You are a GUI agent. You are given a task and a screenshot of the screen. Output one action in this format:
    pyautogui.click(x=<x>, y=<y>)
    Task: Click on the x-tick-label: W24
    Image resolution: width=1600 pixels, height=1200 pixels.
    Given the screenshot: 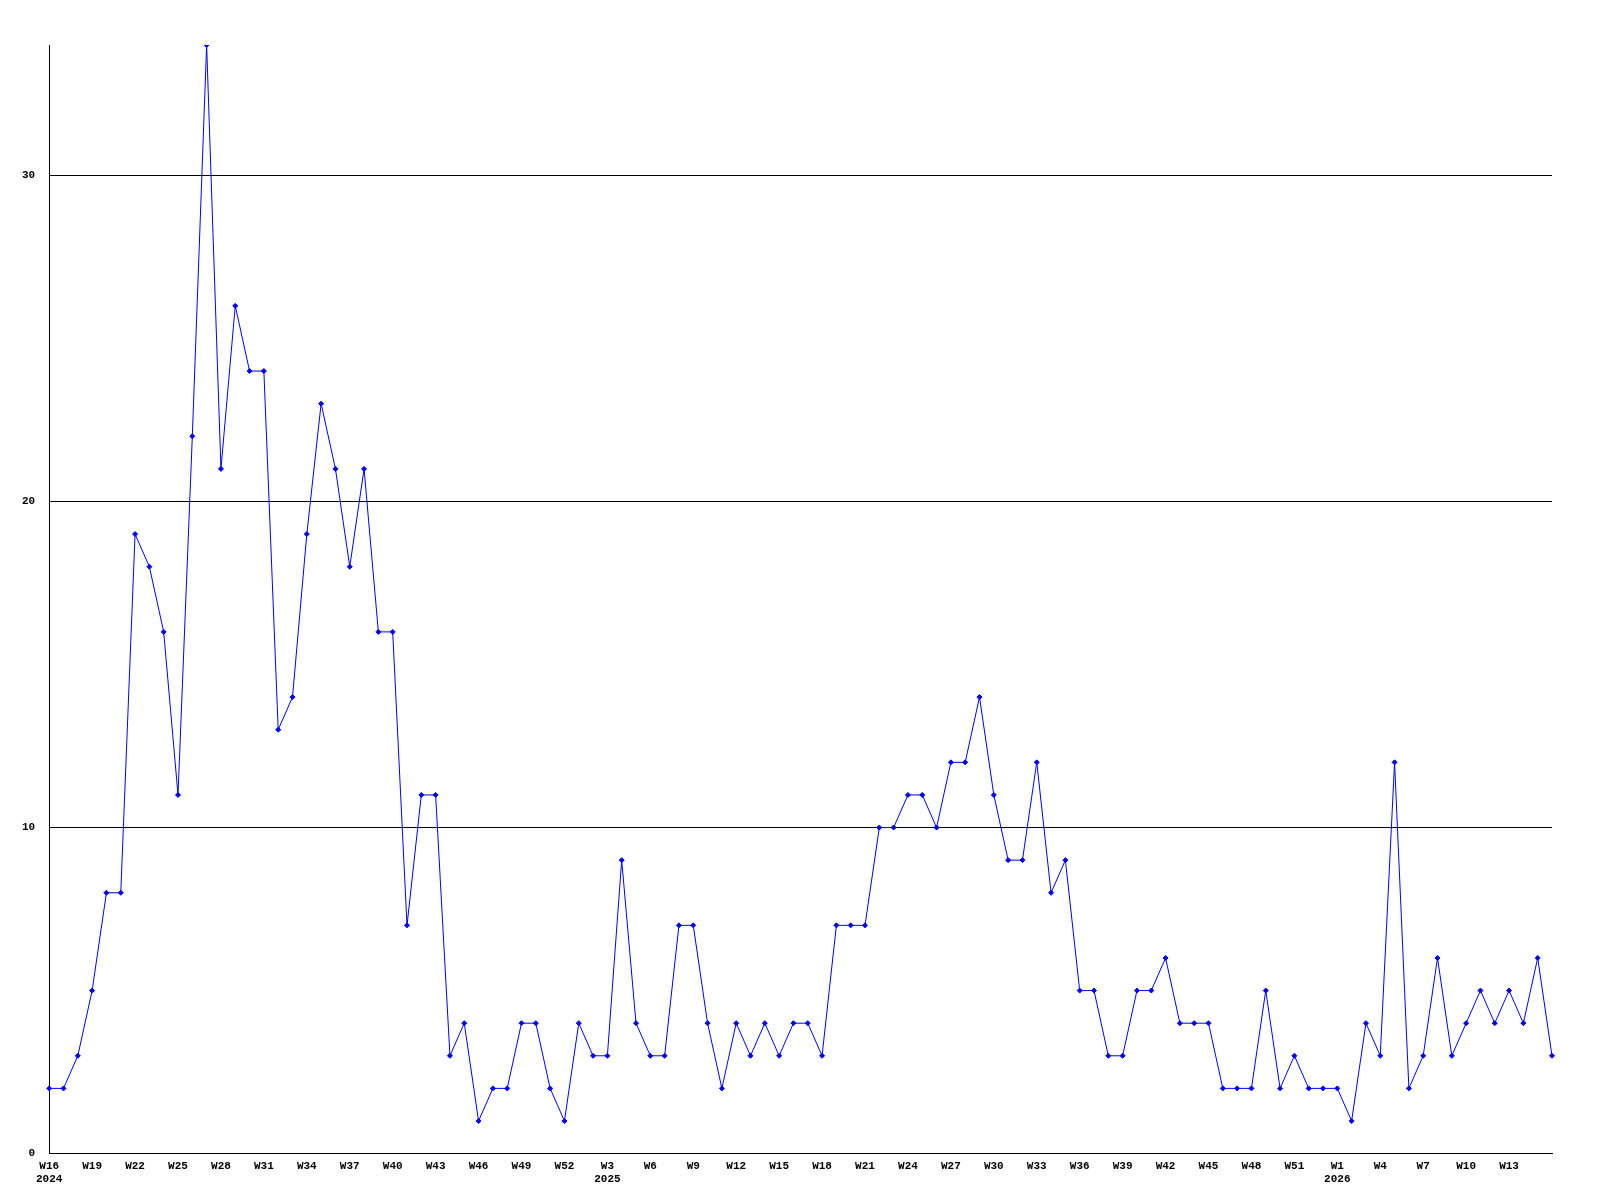 What is the action you would take?
    pyautogui.click(x=908, y=1165)
    